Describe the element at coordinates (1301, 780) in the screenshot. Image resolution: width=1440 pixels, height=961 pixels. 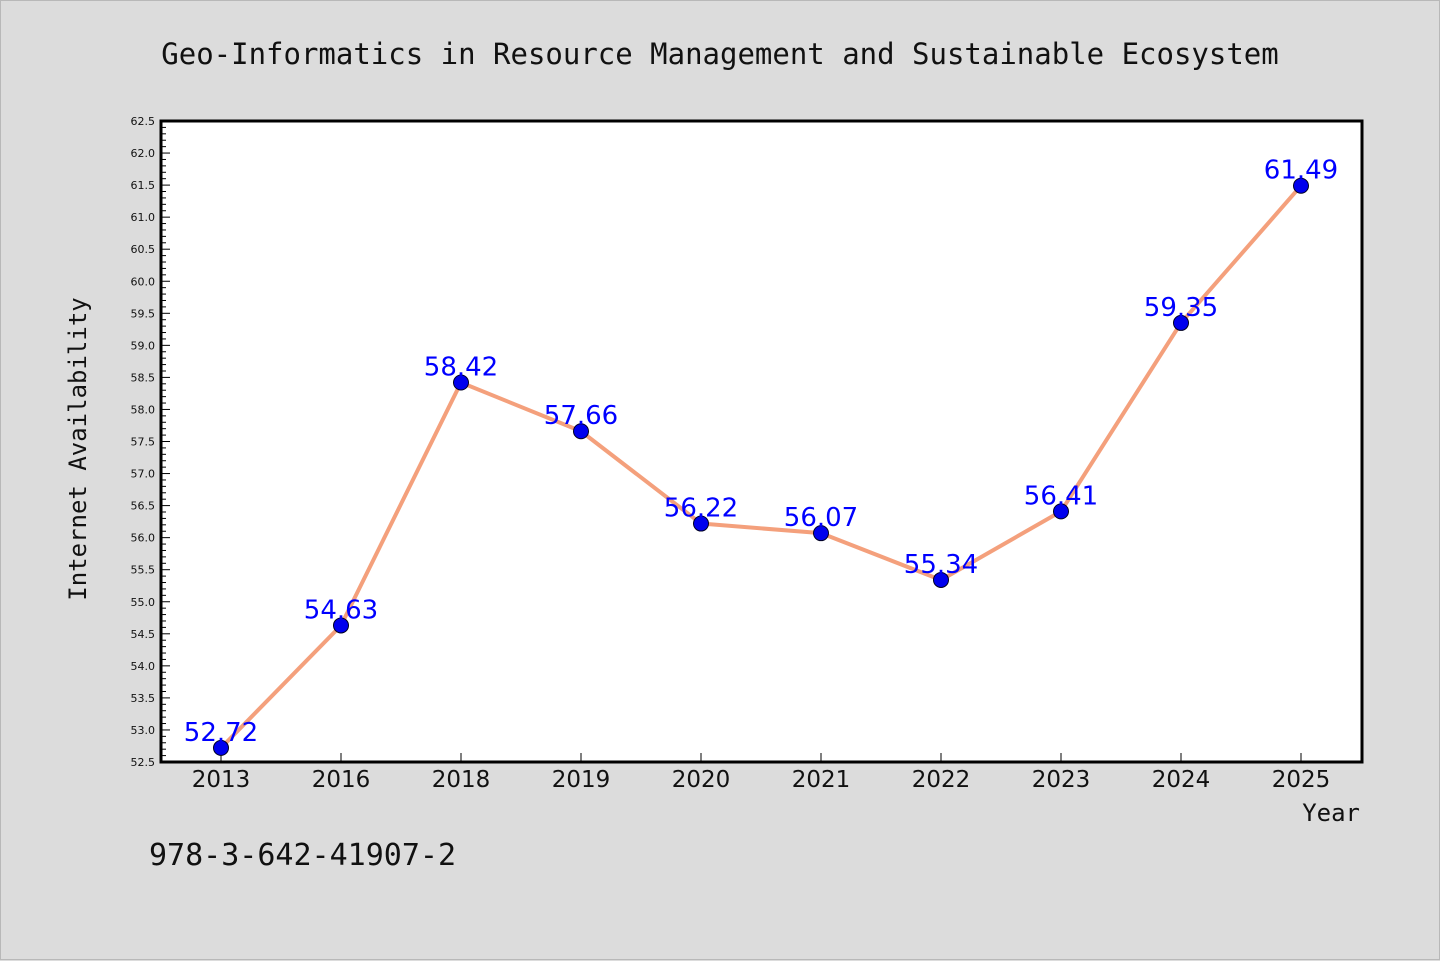
I see `x-tick-label: 2025` at that location.